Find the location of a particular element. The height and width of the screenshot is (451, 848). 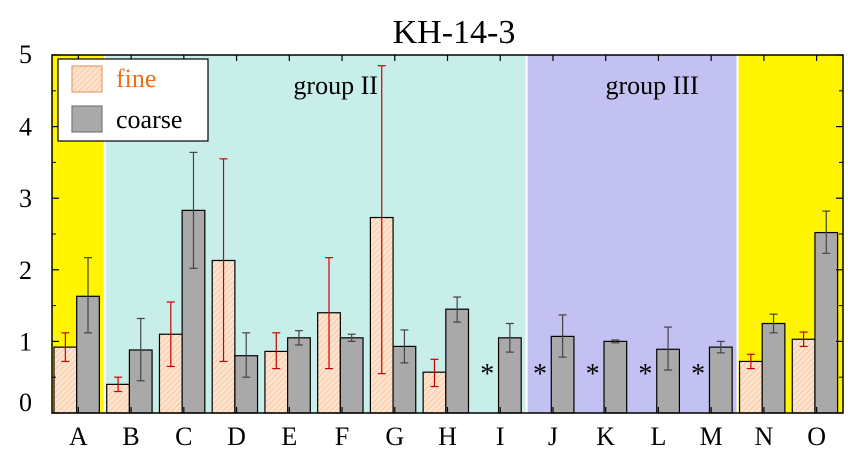

chart-title: KH-14-3 is located at coordinates (454, 32).